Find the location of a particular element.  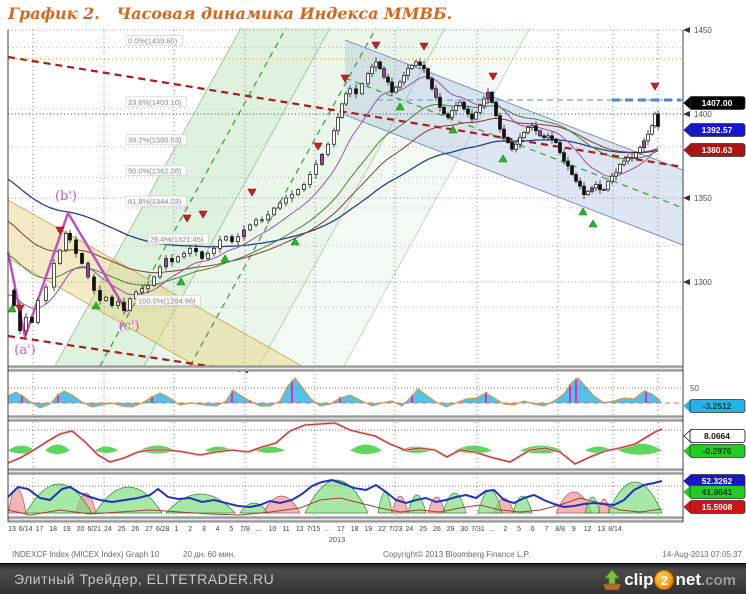

x-axis-label: 22 is located at coordinates (382, 529).